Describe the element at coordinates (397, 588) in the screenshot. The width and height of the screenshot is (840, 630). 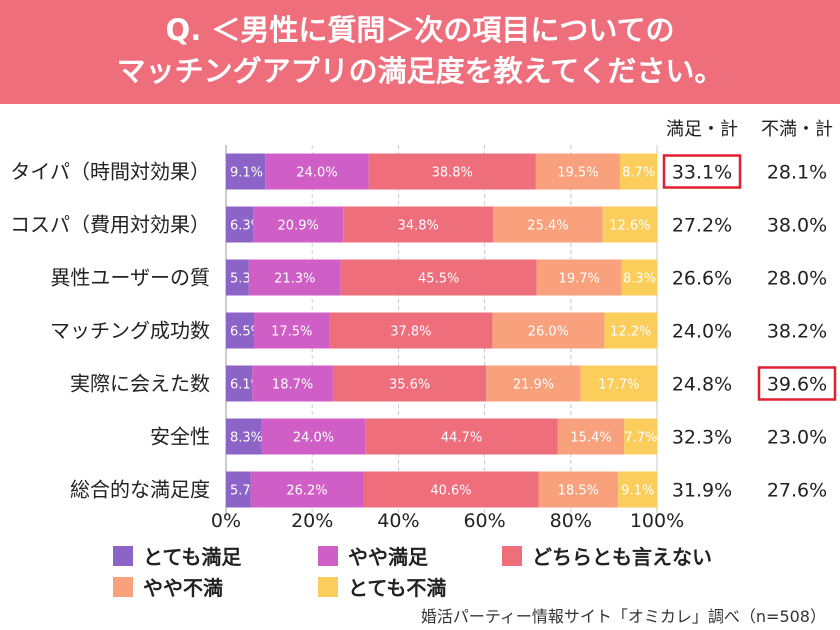
I see `legend-label: とても不満` at that location.